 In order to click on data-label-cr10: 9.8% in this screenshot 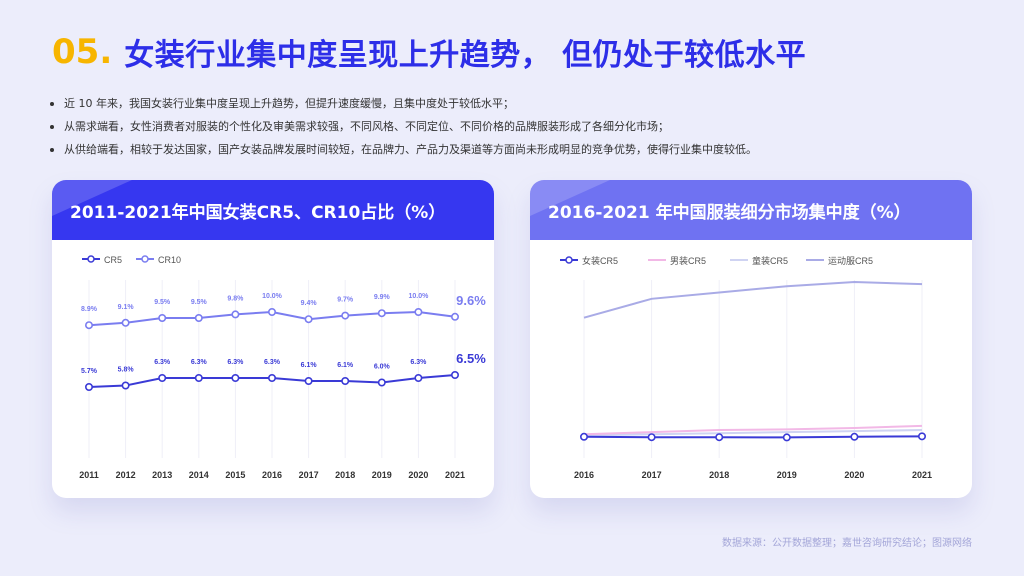, I will do `click(235, 298)`.